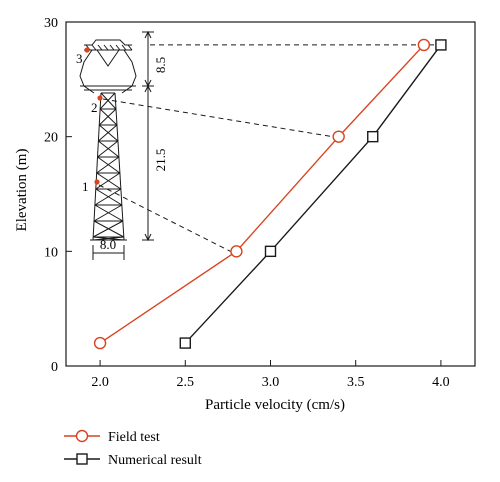 The height and width of the screenshot is (482, 500). Describe the element at coordinates (87, 71) in the screenshot. I see `tower-head-left` at that location.